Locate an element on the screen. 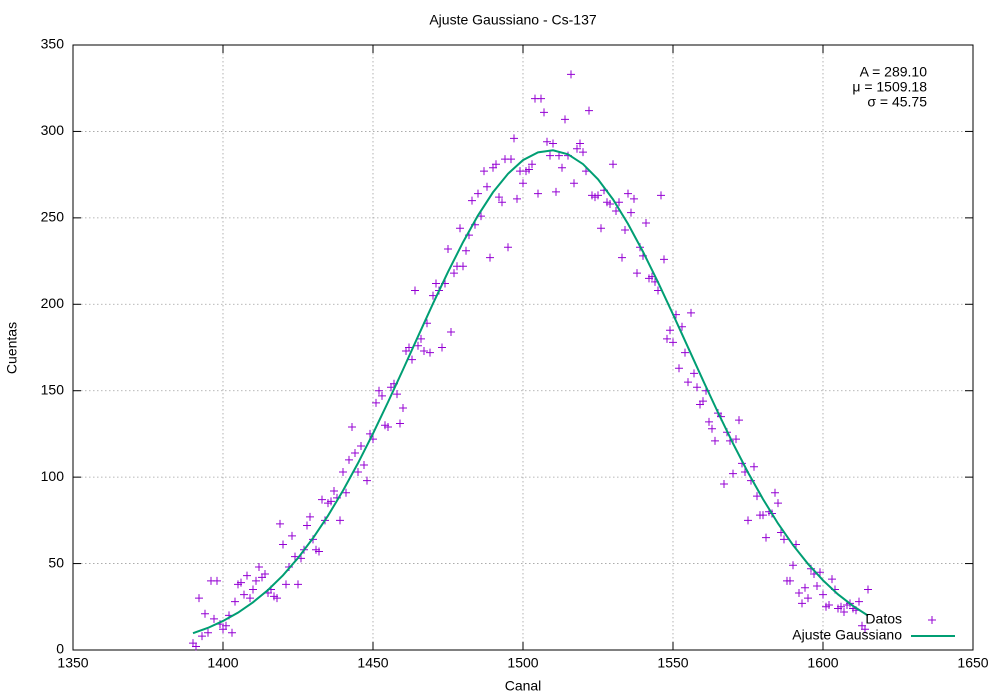  y-tick-label: 250 is located at coordinates (53, 217).